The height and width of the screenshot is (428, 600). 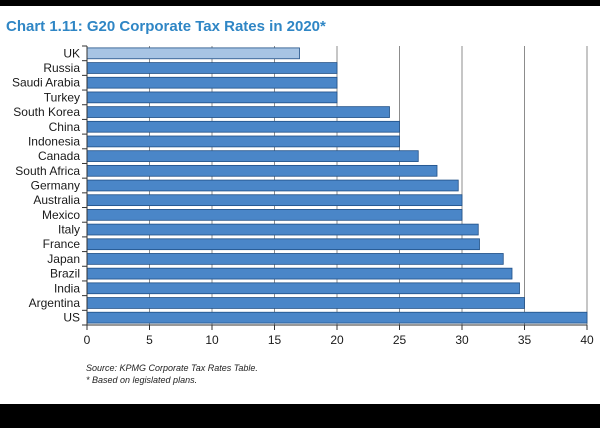 What do you see at coordinates (46, 83) in the screenshot?
I see `category-label: Saudi Arabia` at bounding box center [46, 83].